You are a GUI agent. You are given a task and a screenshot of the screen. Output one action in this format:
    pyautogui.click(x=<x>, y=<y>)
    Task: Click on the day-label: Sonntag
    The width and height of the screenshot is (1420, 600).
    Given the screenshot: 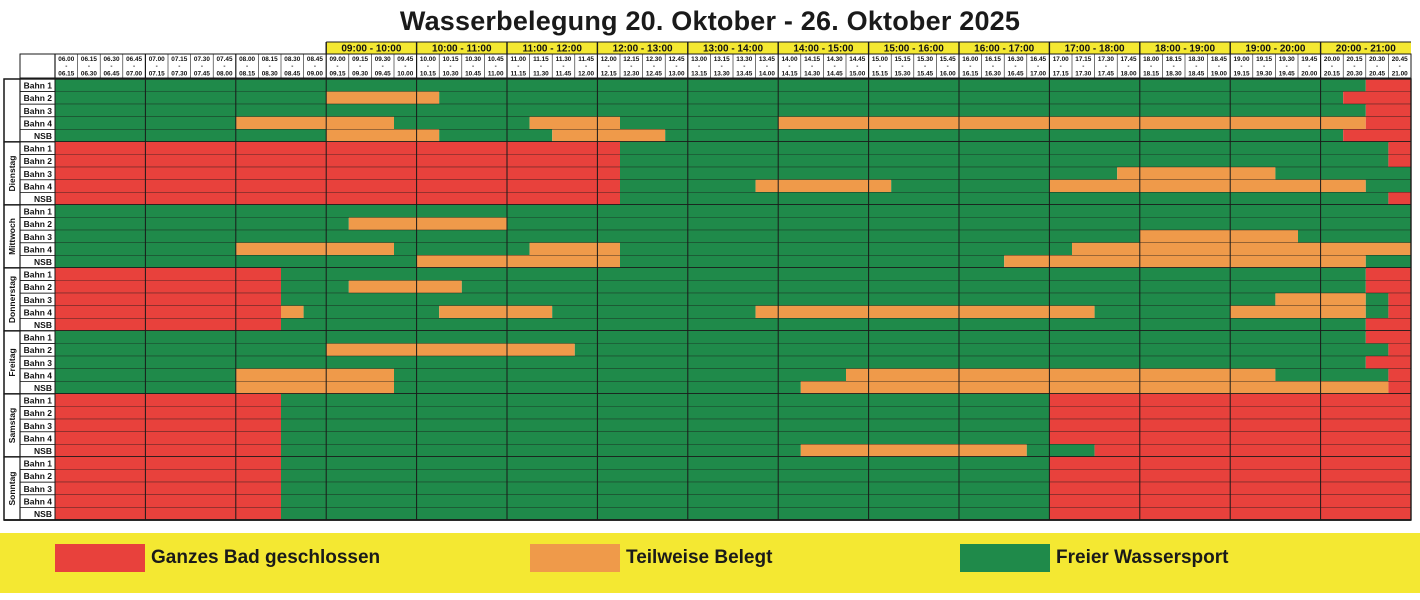 What is the action you would take?
    pyautogui.click(x=12, y=489)
    